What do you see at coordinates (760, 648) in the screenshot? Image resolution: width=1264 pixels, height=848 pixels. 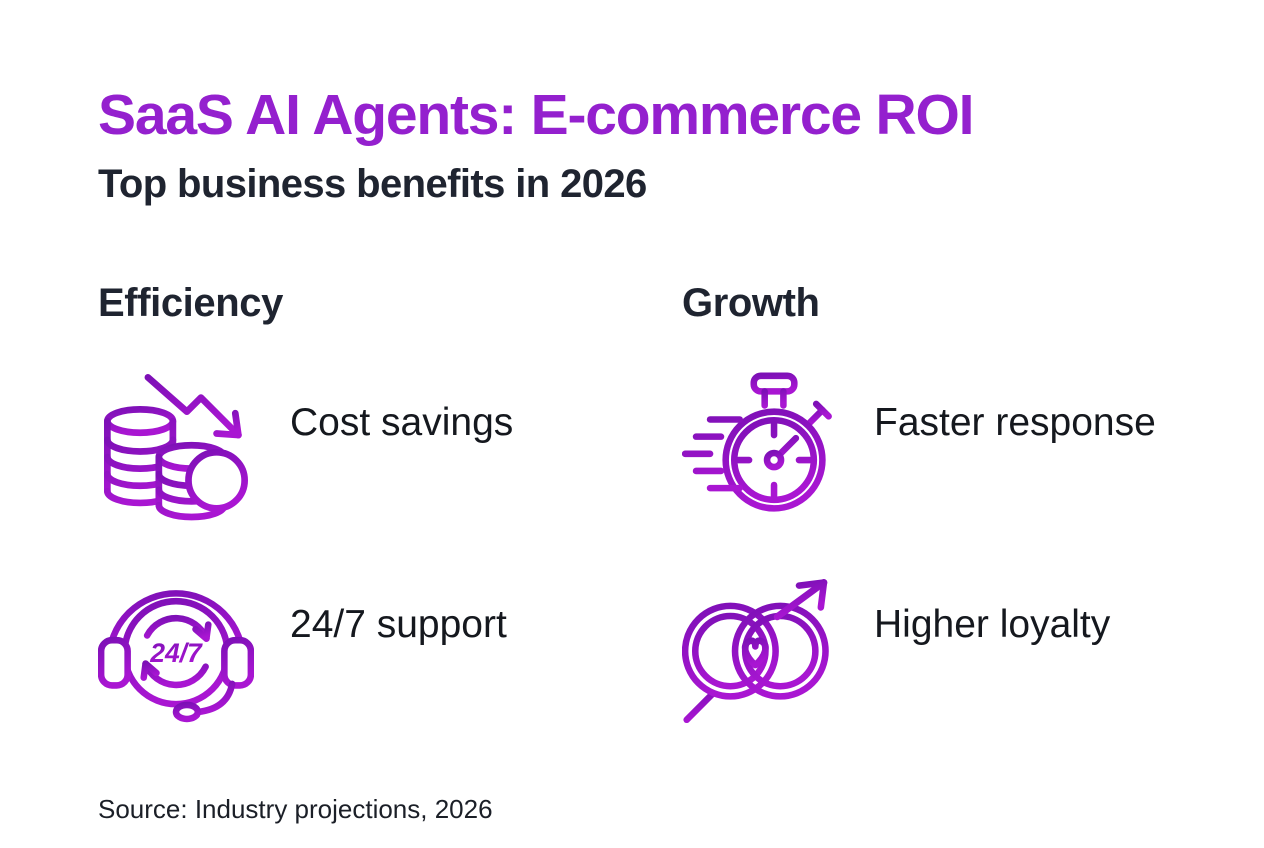 I see `loyalty-rings-icon` at bounding box center [760, 648].